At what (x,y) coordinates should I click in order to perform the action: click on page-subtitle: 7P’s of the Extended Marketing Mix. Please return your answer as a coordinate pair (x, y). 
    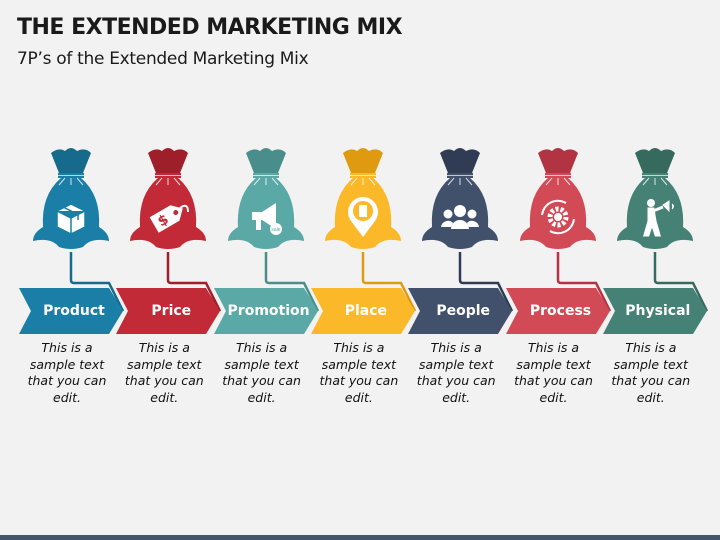
    Looking at the image, I should click on (163, 59).